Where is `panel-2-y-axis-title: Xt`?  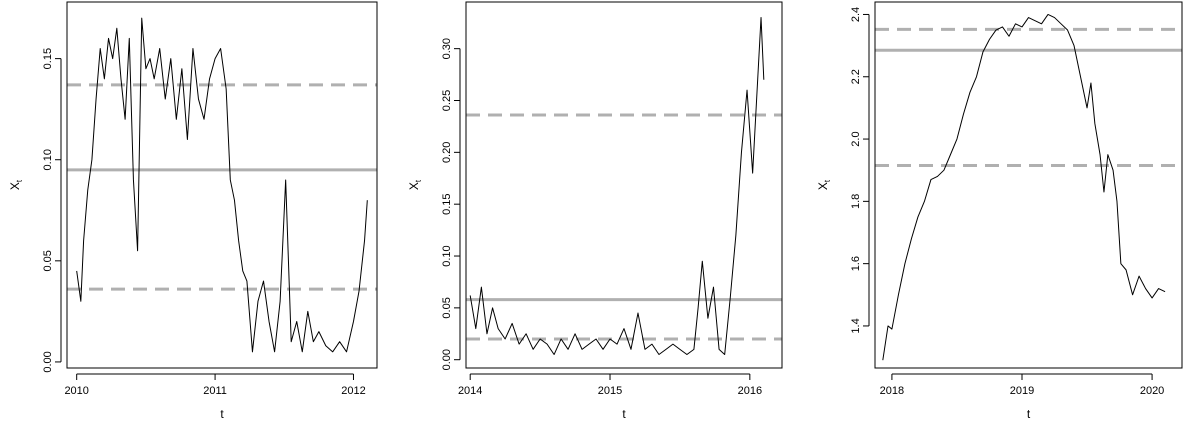 panel-2-y-axis-title: Xt is located at coordinates (415, 184).